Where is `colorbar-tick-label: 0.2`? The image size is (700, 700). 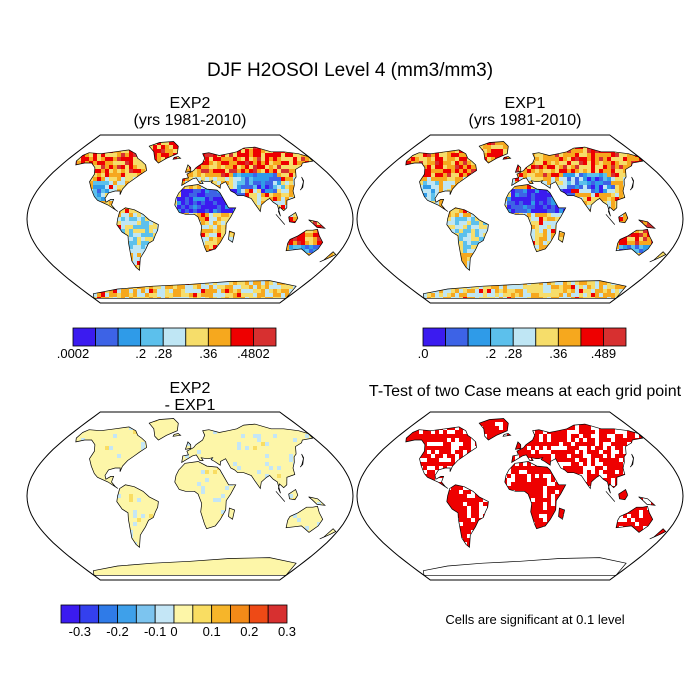
colorbar-tick-label: 0.2 is located at coordinates (249, 631).